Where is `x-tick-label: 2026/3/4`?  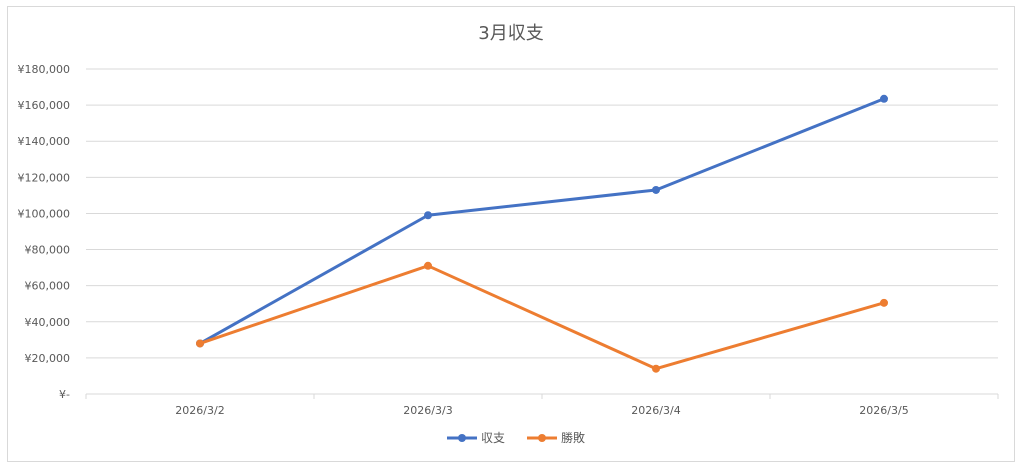
x-tick-label: 2026/3/4 is located at coordinates (655, 410).